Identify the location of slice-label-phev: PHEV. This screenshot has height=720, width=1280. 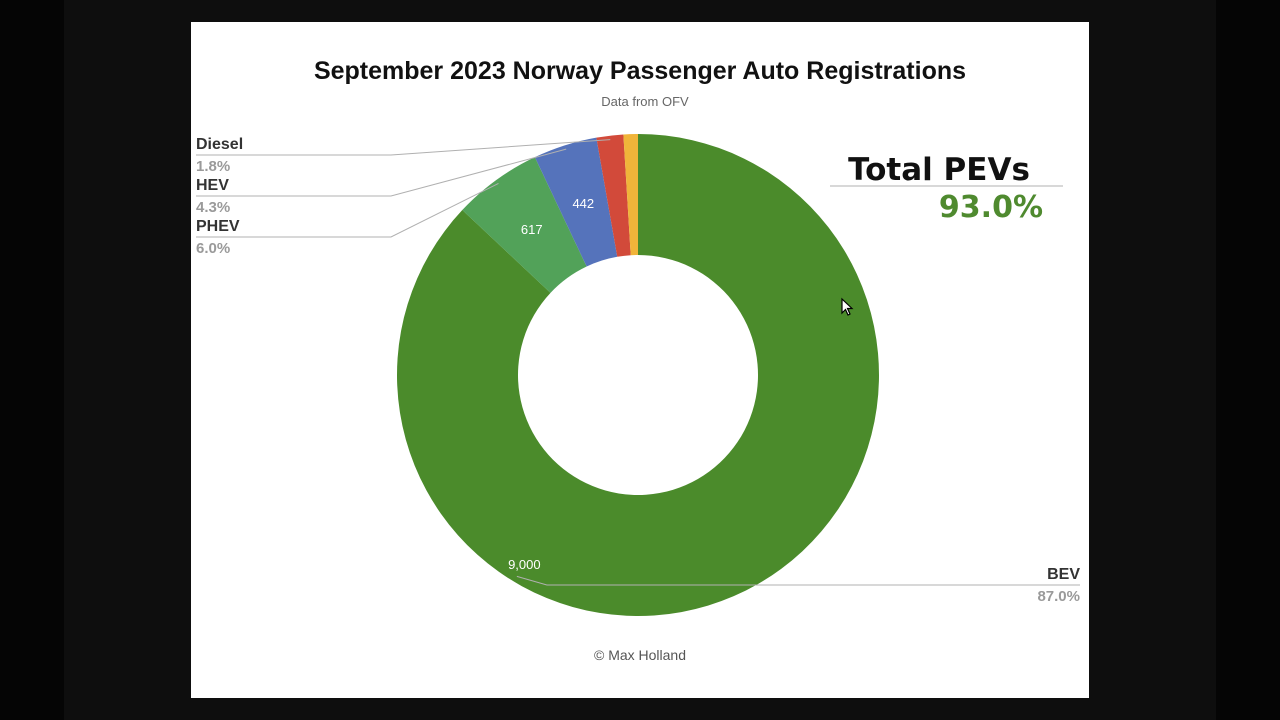
(218, 226).